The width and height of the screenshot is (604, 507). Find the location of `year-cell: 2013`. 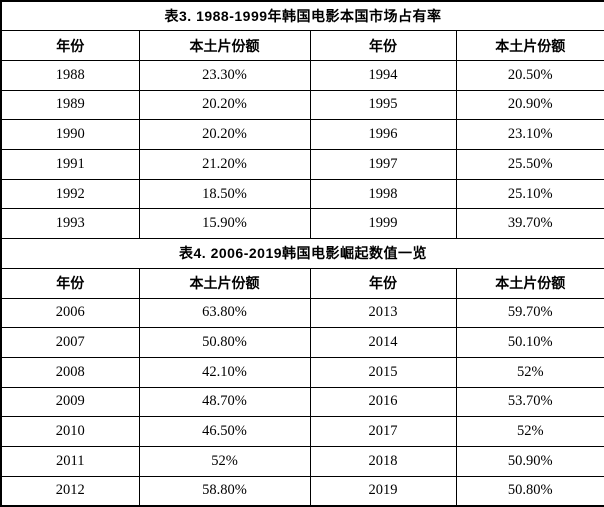

year-cell: 2013 is located at coordinates (383, 313).